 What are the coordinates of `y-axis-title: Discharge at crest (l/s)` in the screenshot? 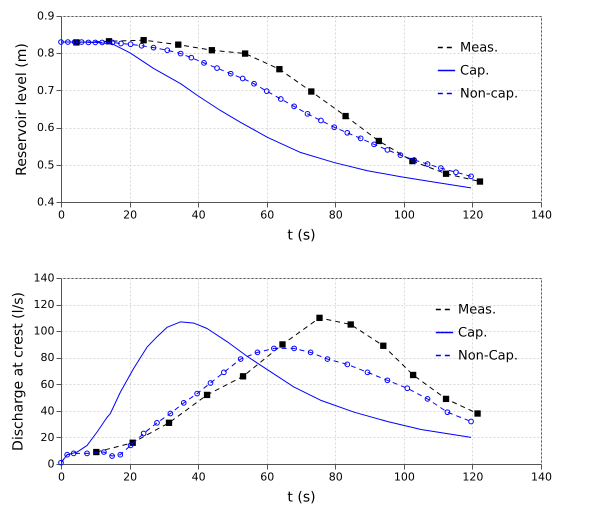 It's located at (18, 371).